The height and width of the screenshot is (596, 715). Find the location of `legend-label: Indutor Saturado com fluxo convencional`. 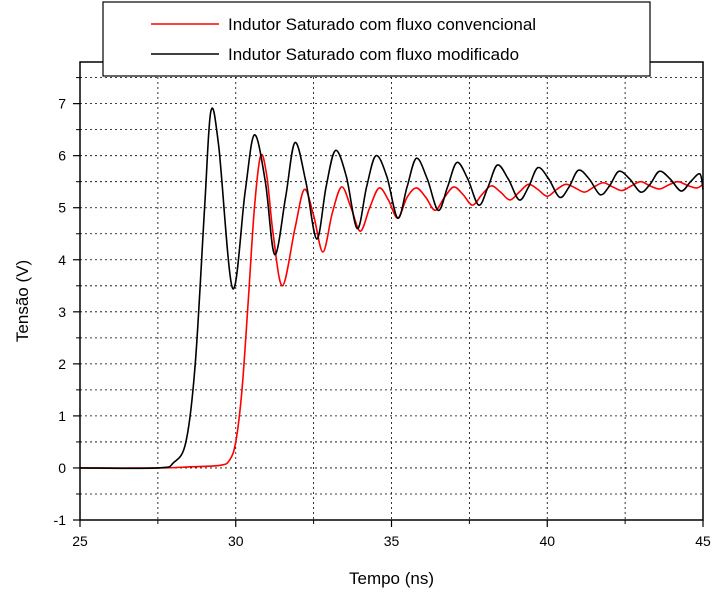

legend-label: Indutor Saturado com fluxo convencional is located at coordinates (382, 24).